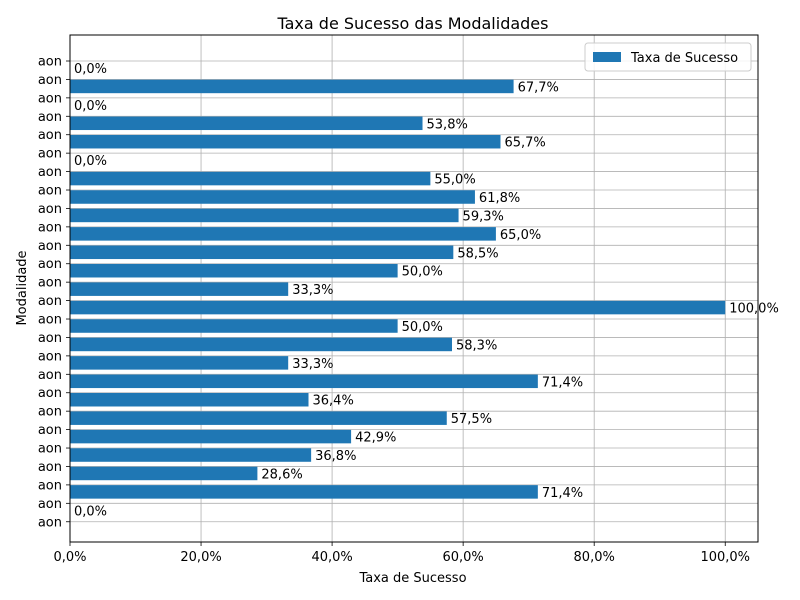 The image size is (800, 600). I want to click on bar-value-label: 65,7%, so click(524, 143).